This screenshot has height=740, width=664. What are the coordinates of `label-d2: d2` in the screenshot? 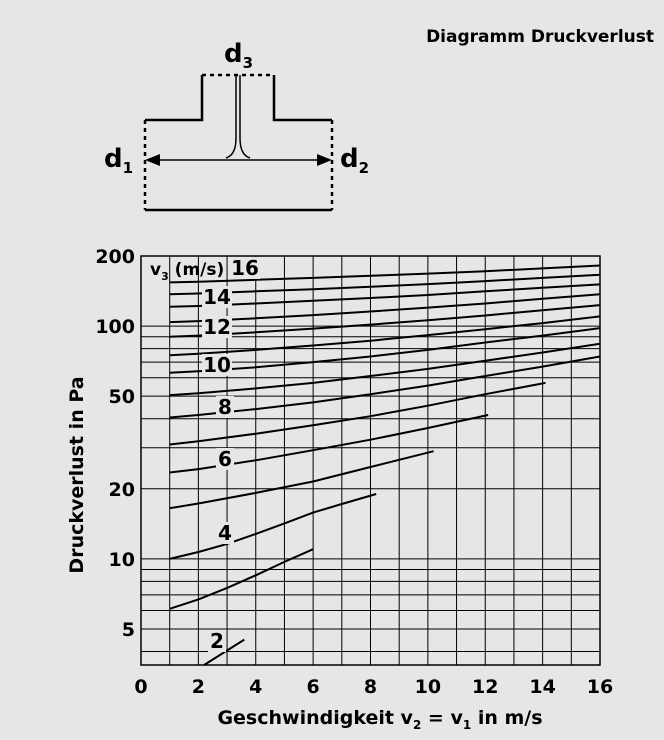 It's located at (354, 160).